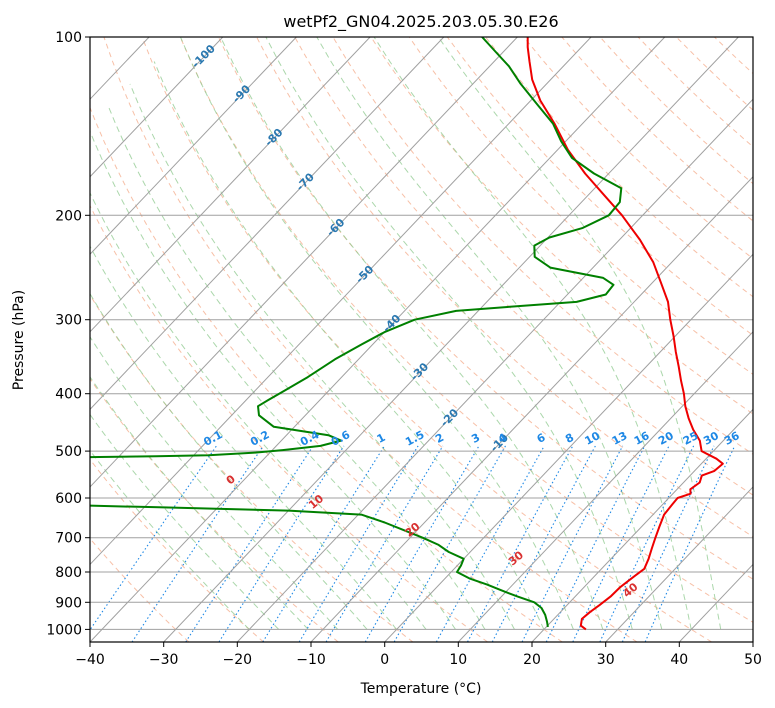  What do you see at coordinates (679, 660) in the screenshot?
I see `x-tick-label: 40` at bounding box center [679, 660].